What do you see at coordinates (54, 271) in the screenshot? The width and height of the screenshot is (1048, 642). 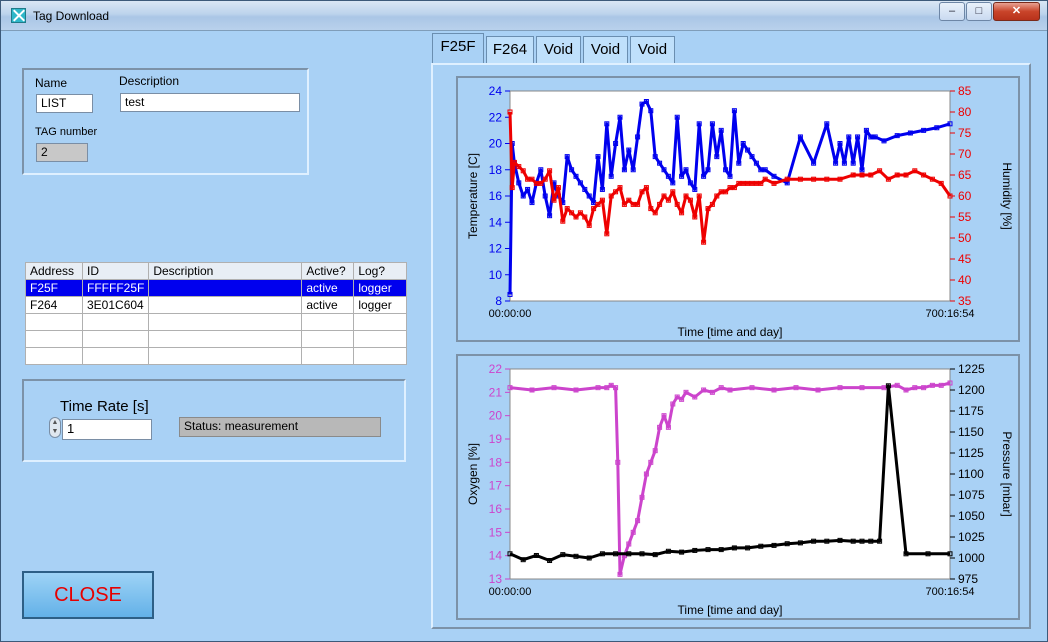 I see `column-header-address: Address` at bounding box center [54, 271].